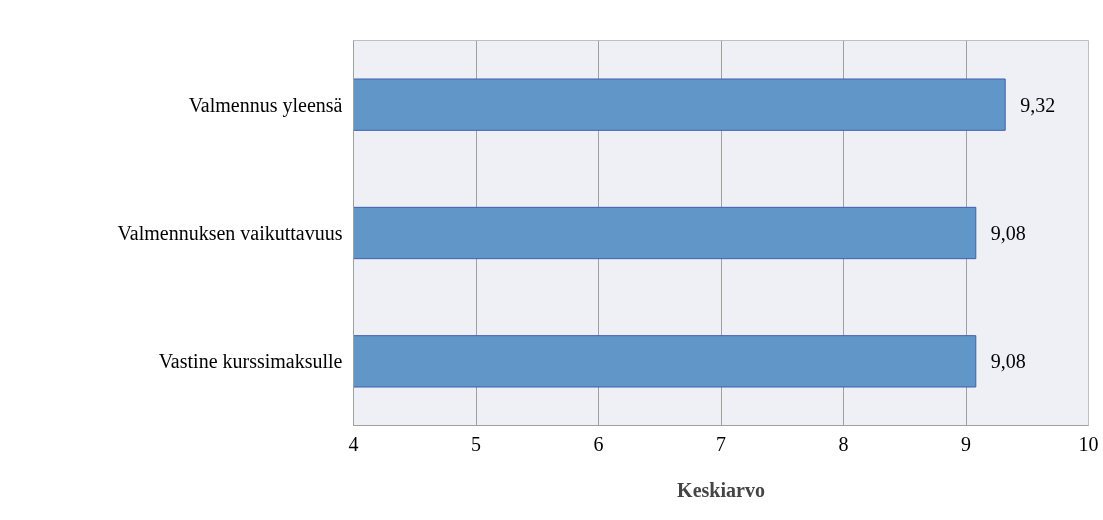 This screenshot has height=520, width=1103. What do you see at coordinates (1088, 443) in the screenshot?
I see `x-tick-label: 10` at bounding box center [1088, 443].